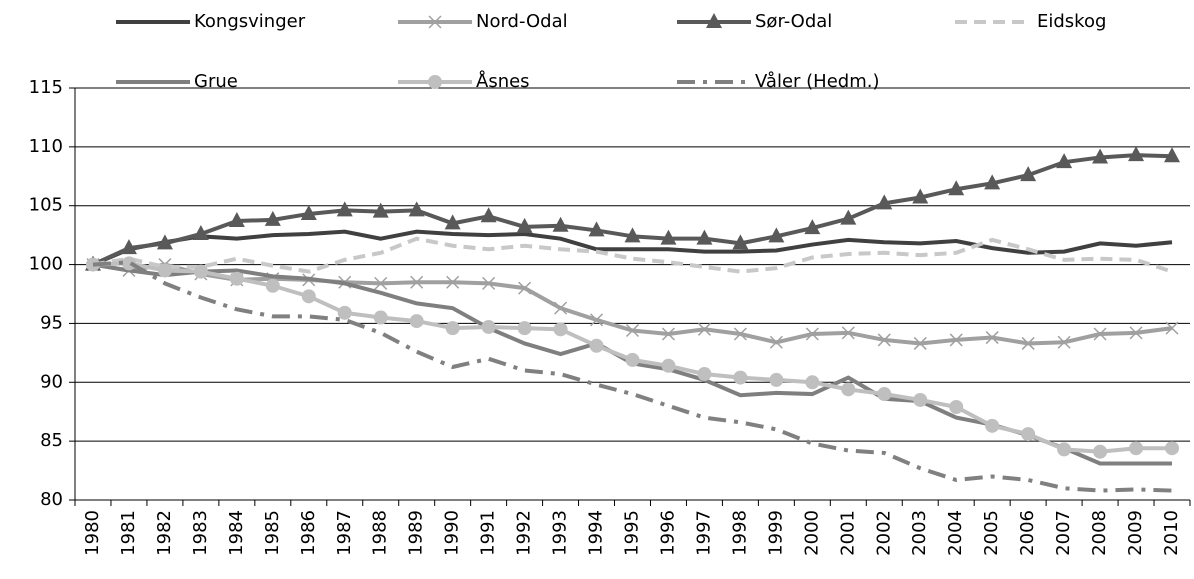 The height and width of the screenshot is (579, 1194). I want to click on legend-label: Sør-Odal, so click(793, 21).